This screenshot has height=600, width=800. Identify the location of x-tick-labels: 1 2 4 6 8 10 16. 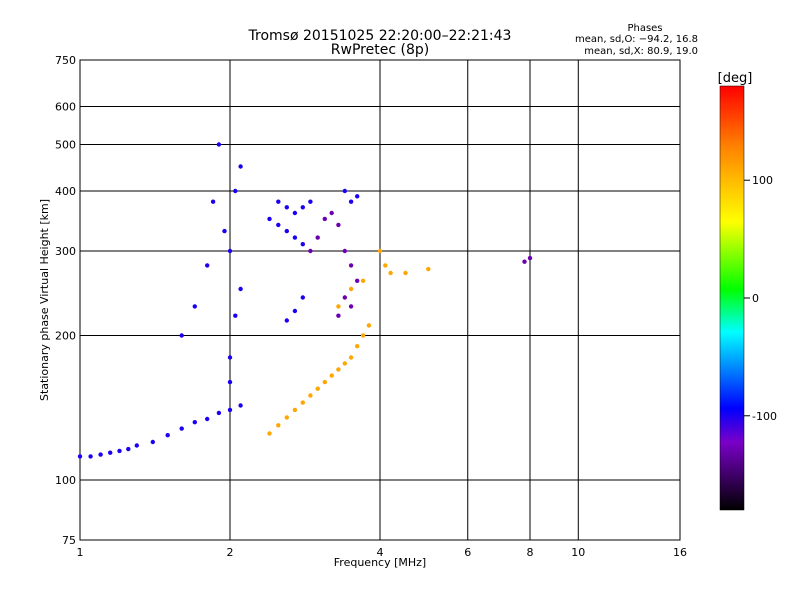
(382, 552).